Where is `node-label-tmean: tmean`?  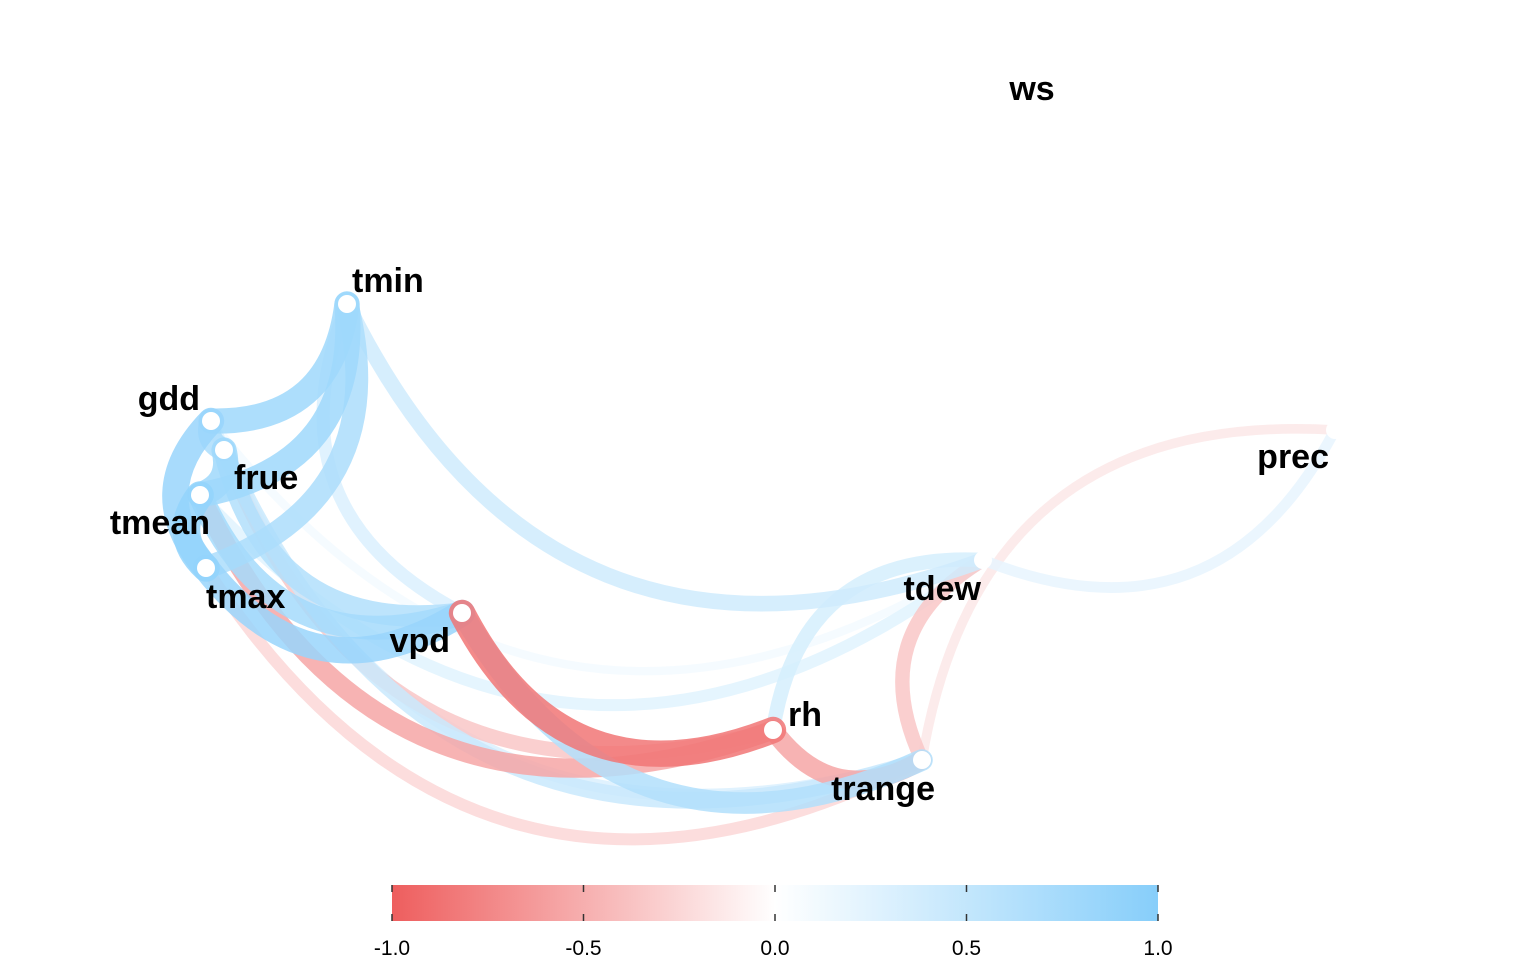 node-label-tmean: tmean is located at coordinates (160, 523).